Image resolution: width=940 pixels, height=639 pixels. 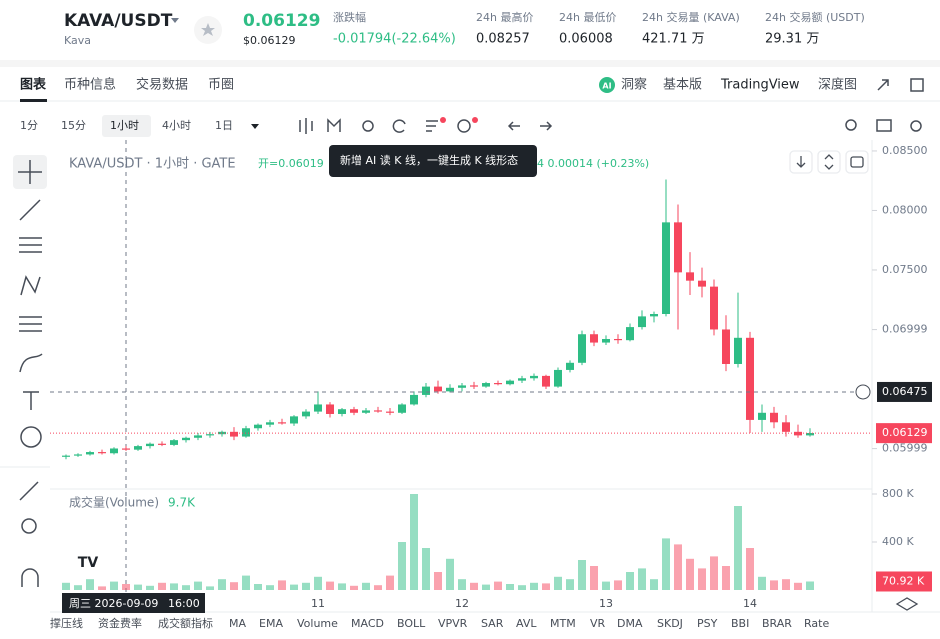 I want to click on zoom-tool, so click(x=29, y=526).